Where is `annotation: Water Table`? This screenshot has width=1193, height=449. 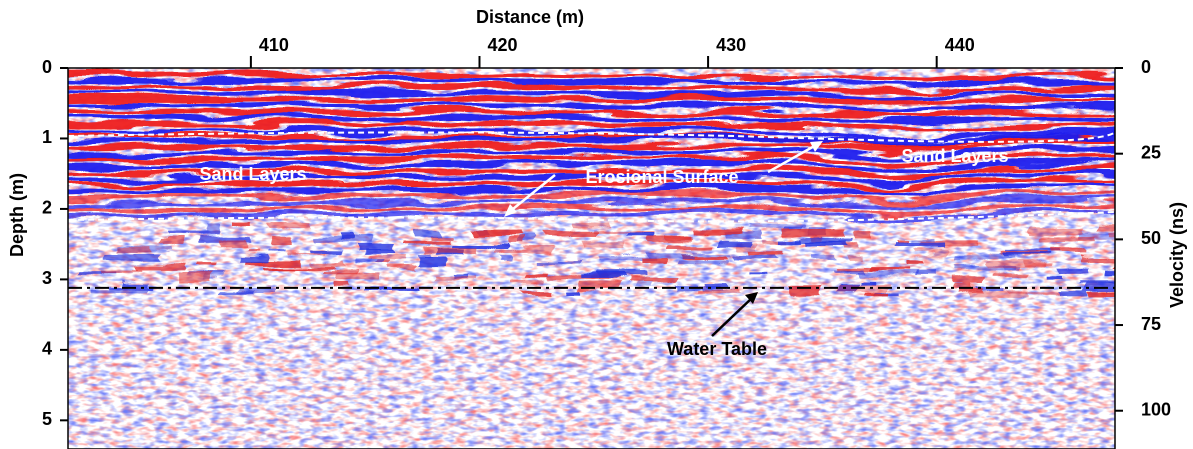 annotation: Water Table is located at coordinates (717, 349).